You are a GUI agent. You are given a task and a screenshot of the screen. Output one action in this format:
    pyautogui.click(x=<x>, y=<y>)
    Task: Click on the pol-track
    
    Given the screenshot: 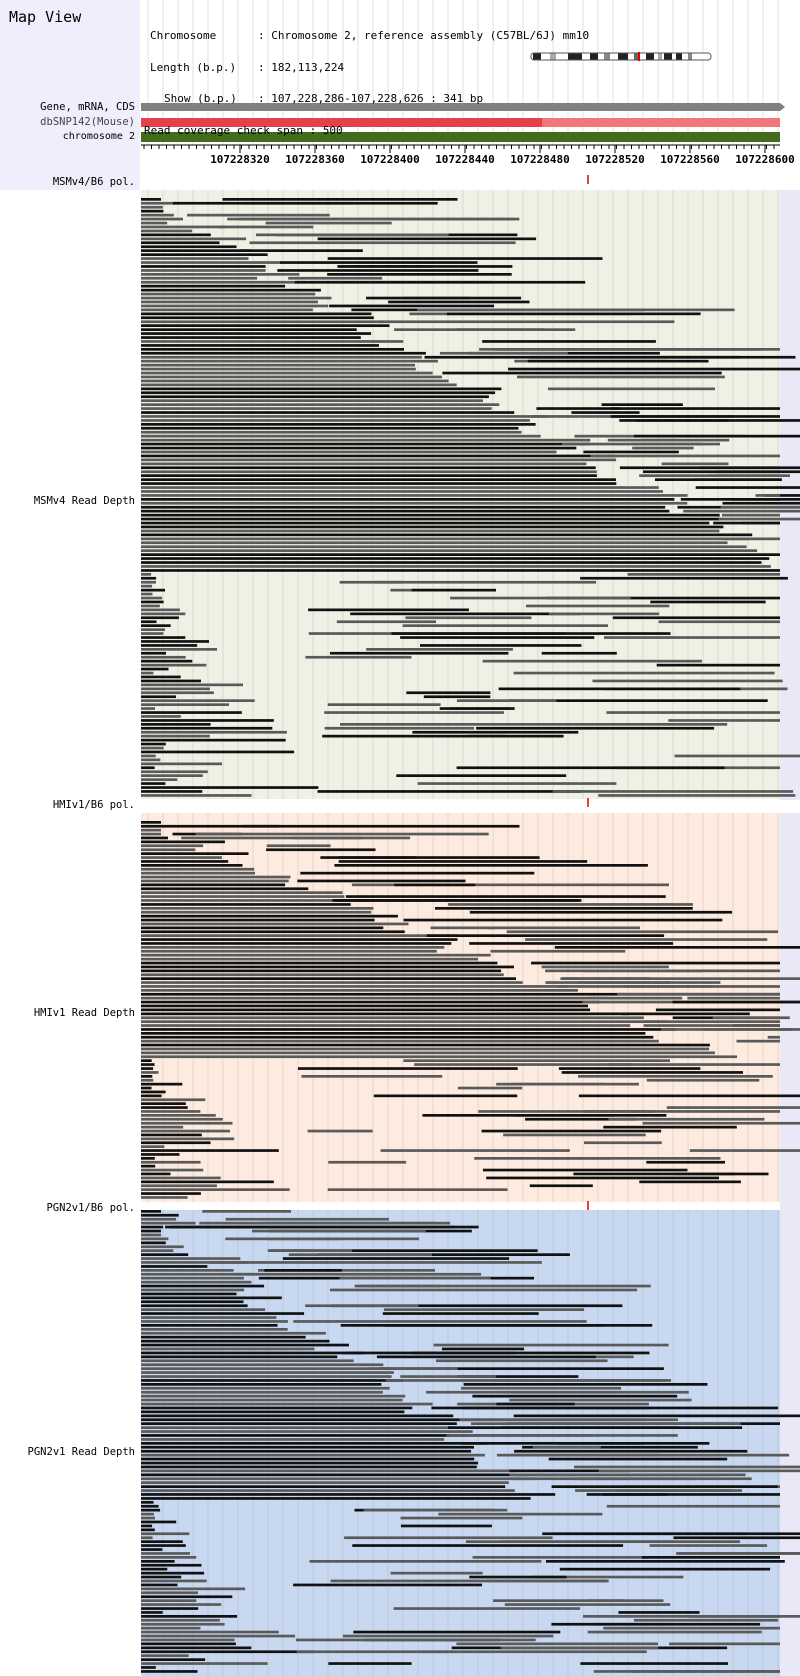 What is the action you would take?
    pyautogui.click(x=460, y=1206)
    